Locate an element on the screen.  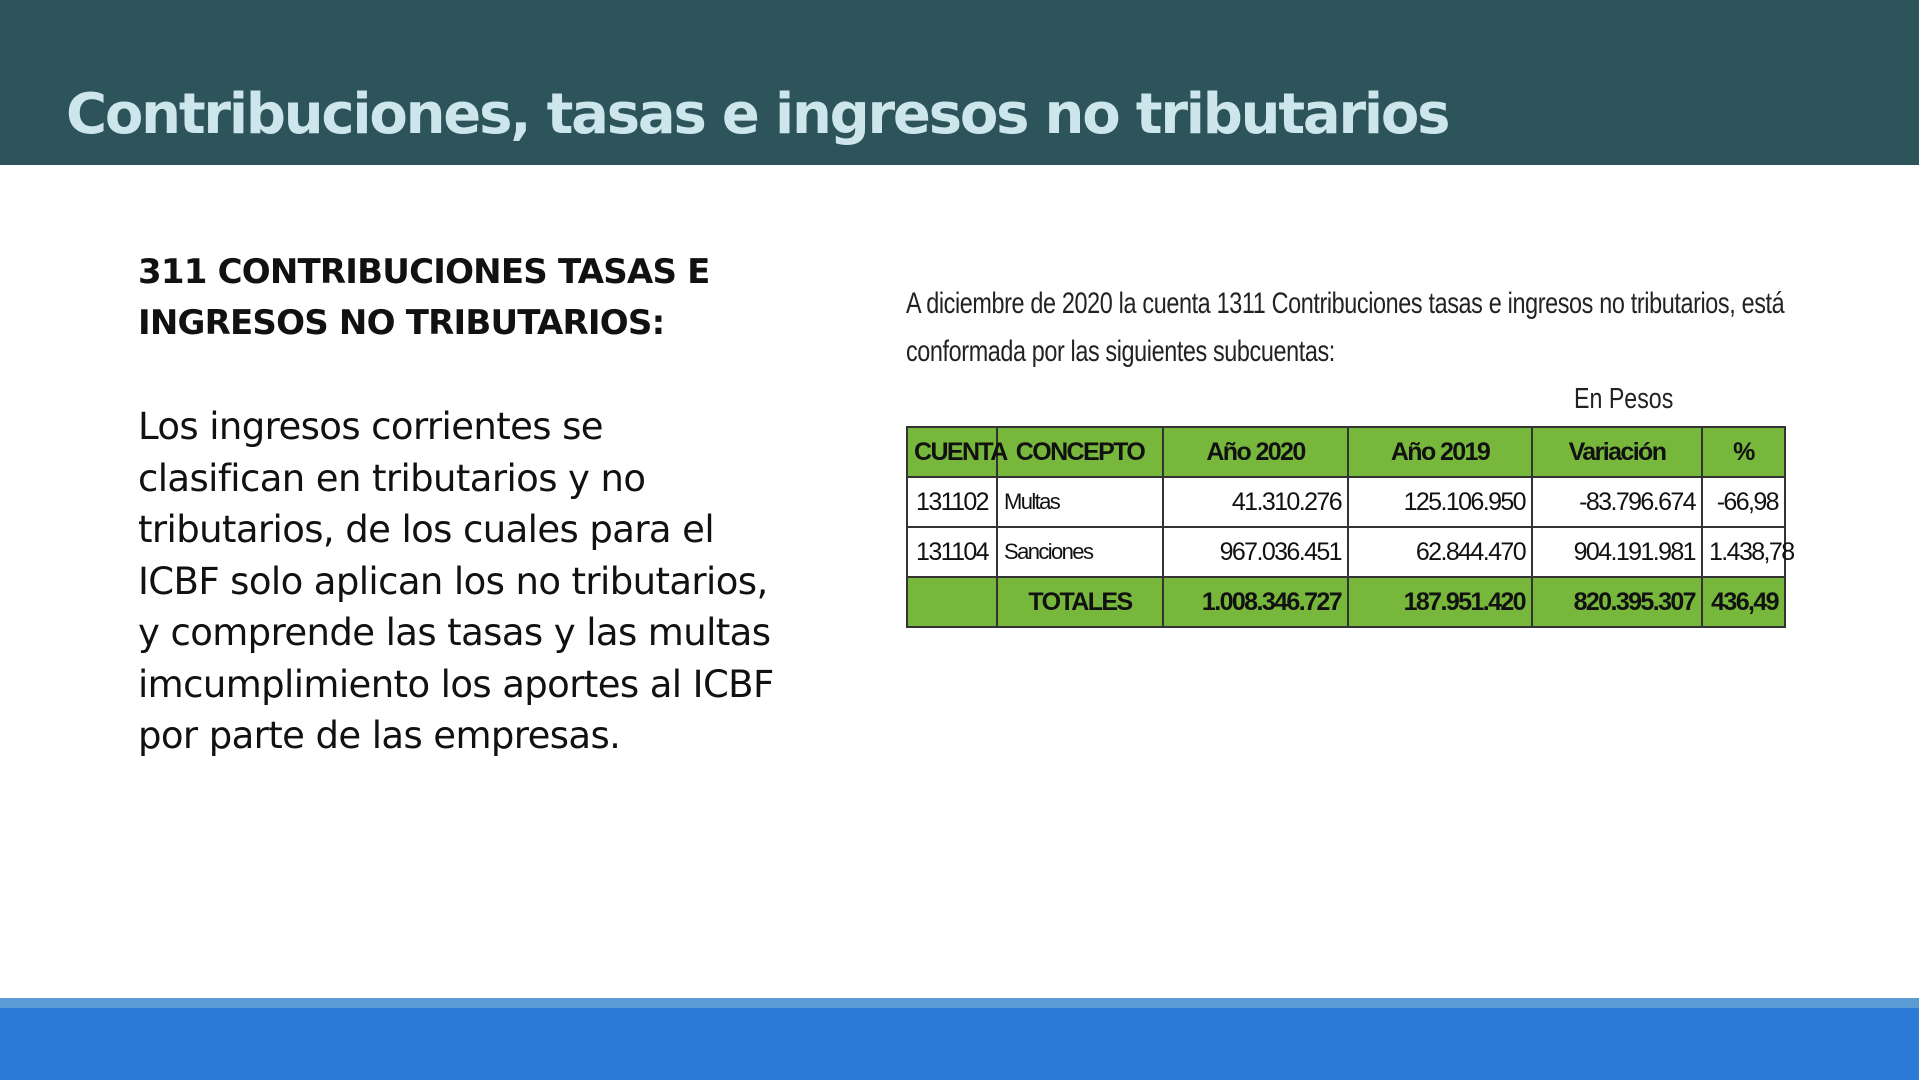
footer-bar is located at coordinates (959, 1044).